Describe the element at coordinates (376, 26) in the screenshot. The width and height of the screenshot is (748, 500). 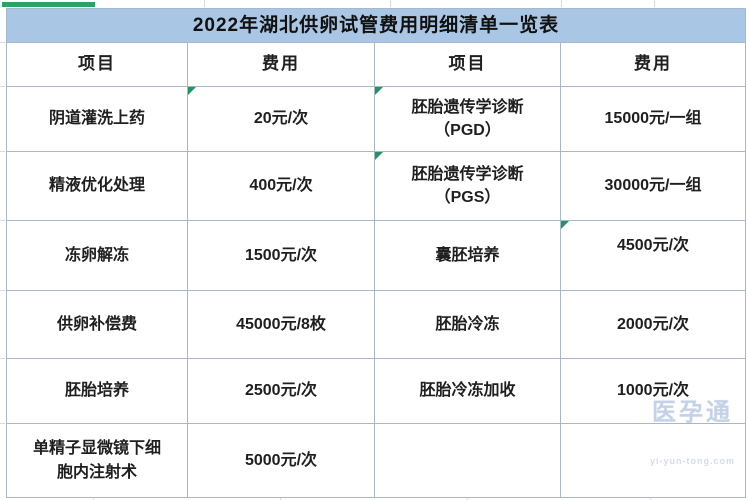
I see `table-title: 2022年湖北供卵试管费用明细清单一览表` at that location.